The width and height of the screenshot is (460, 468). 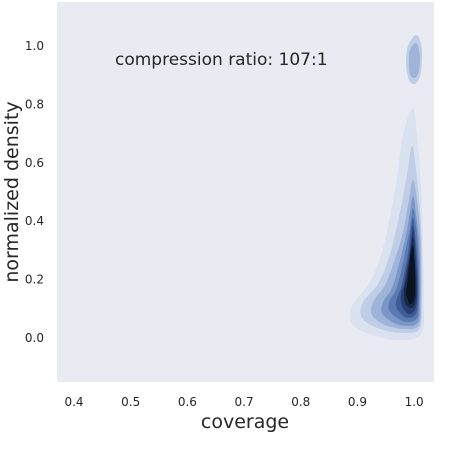 What do you see at coordinates (34, 280) in the screenshot?
I see `y-tick-label: 0.2` at bounding box center [34, 280].